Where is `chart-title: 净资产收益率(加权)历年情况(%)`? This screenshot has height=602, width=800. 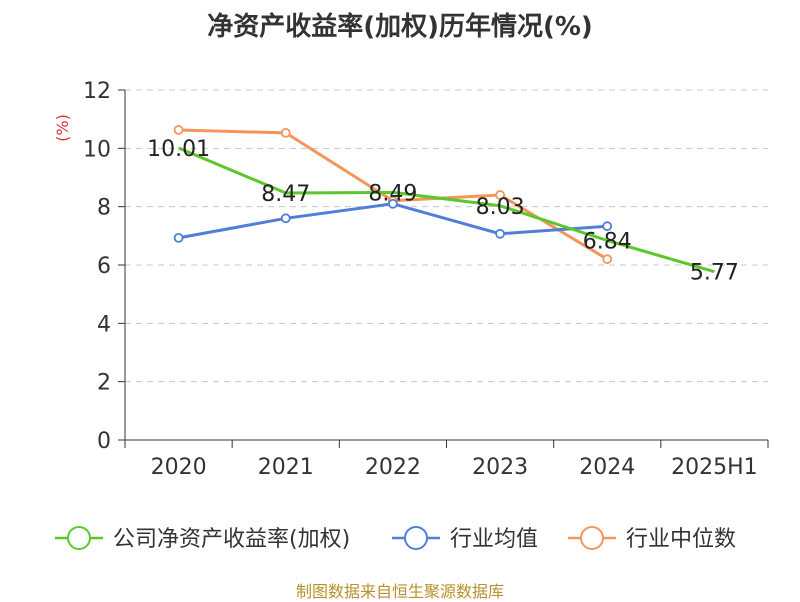
chart-title: 净资产收益率(加权)历年情况(%) is located at coordinates (400, 27).